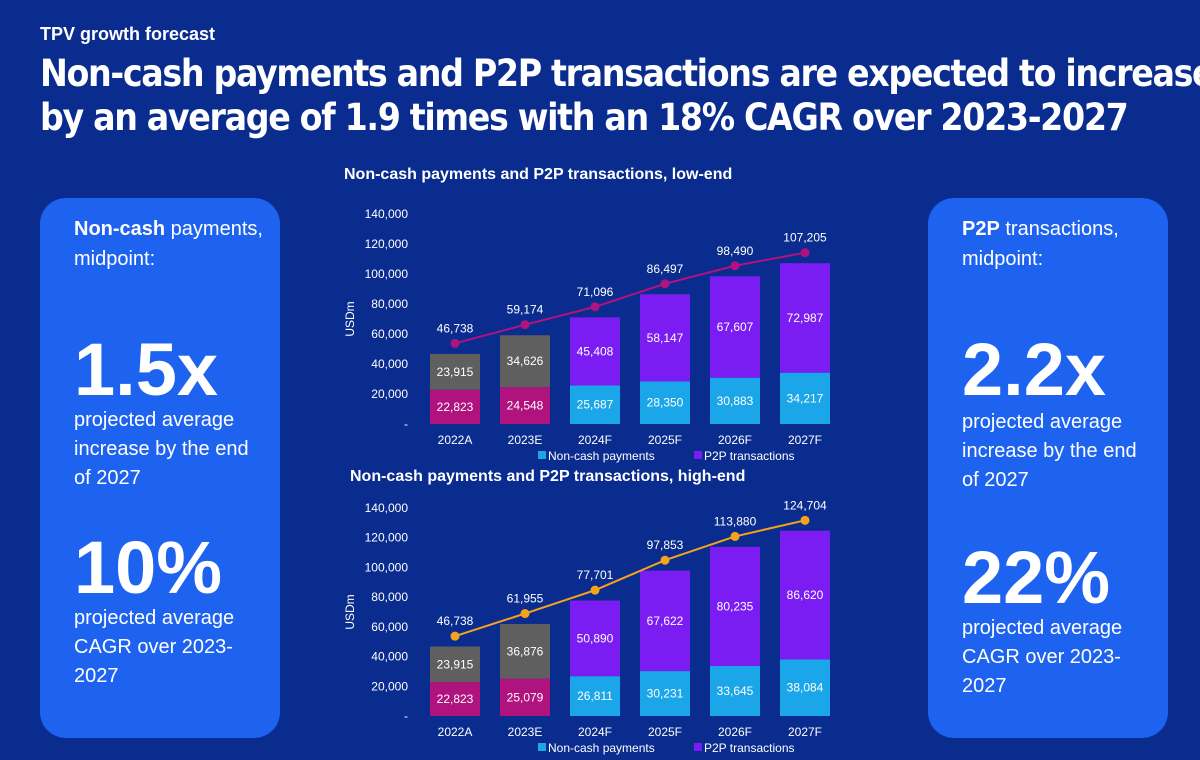  I want to click on low-ytick-label: 60,000, so click(389, 334).